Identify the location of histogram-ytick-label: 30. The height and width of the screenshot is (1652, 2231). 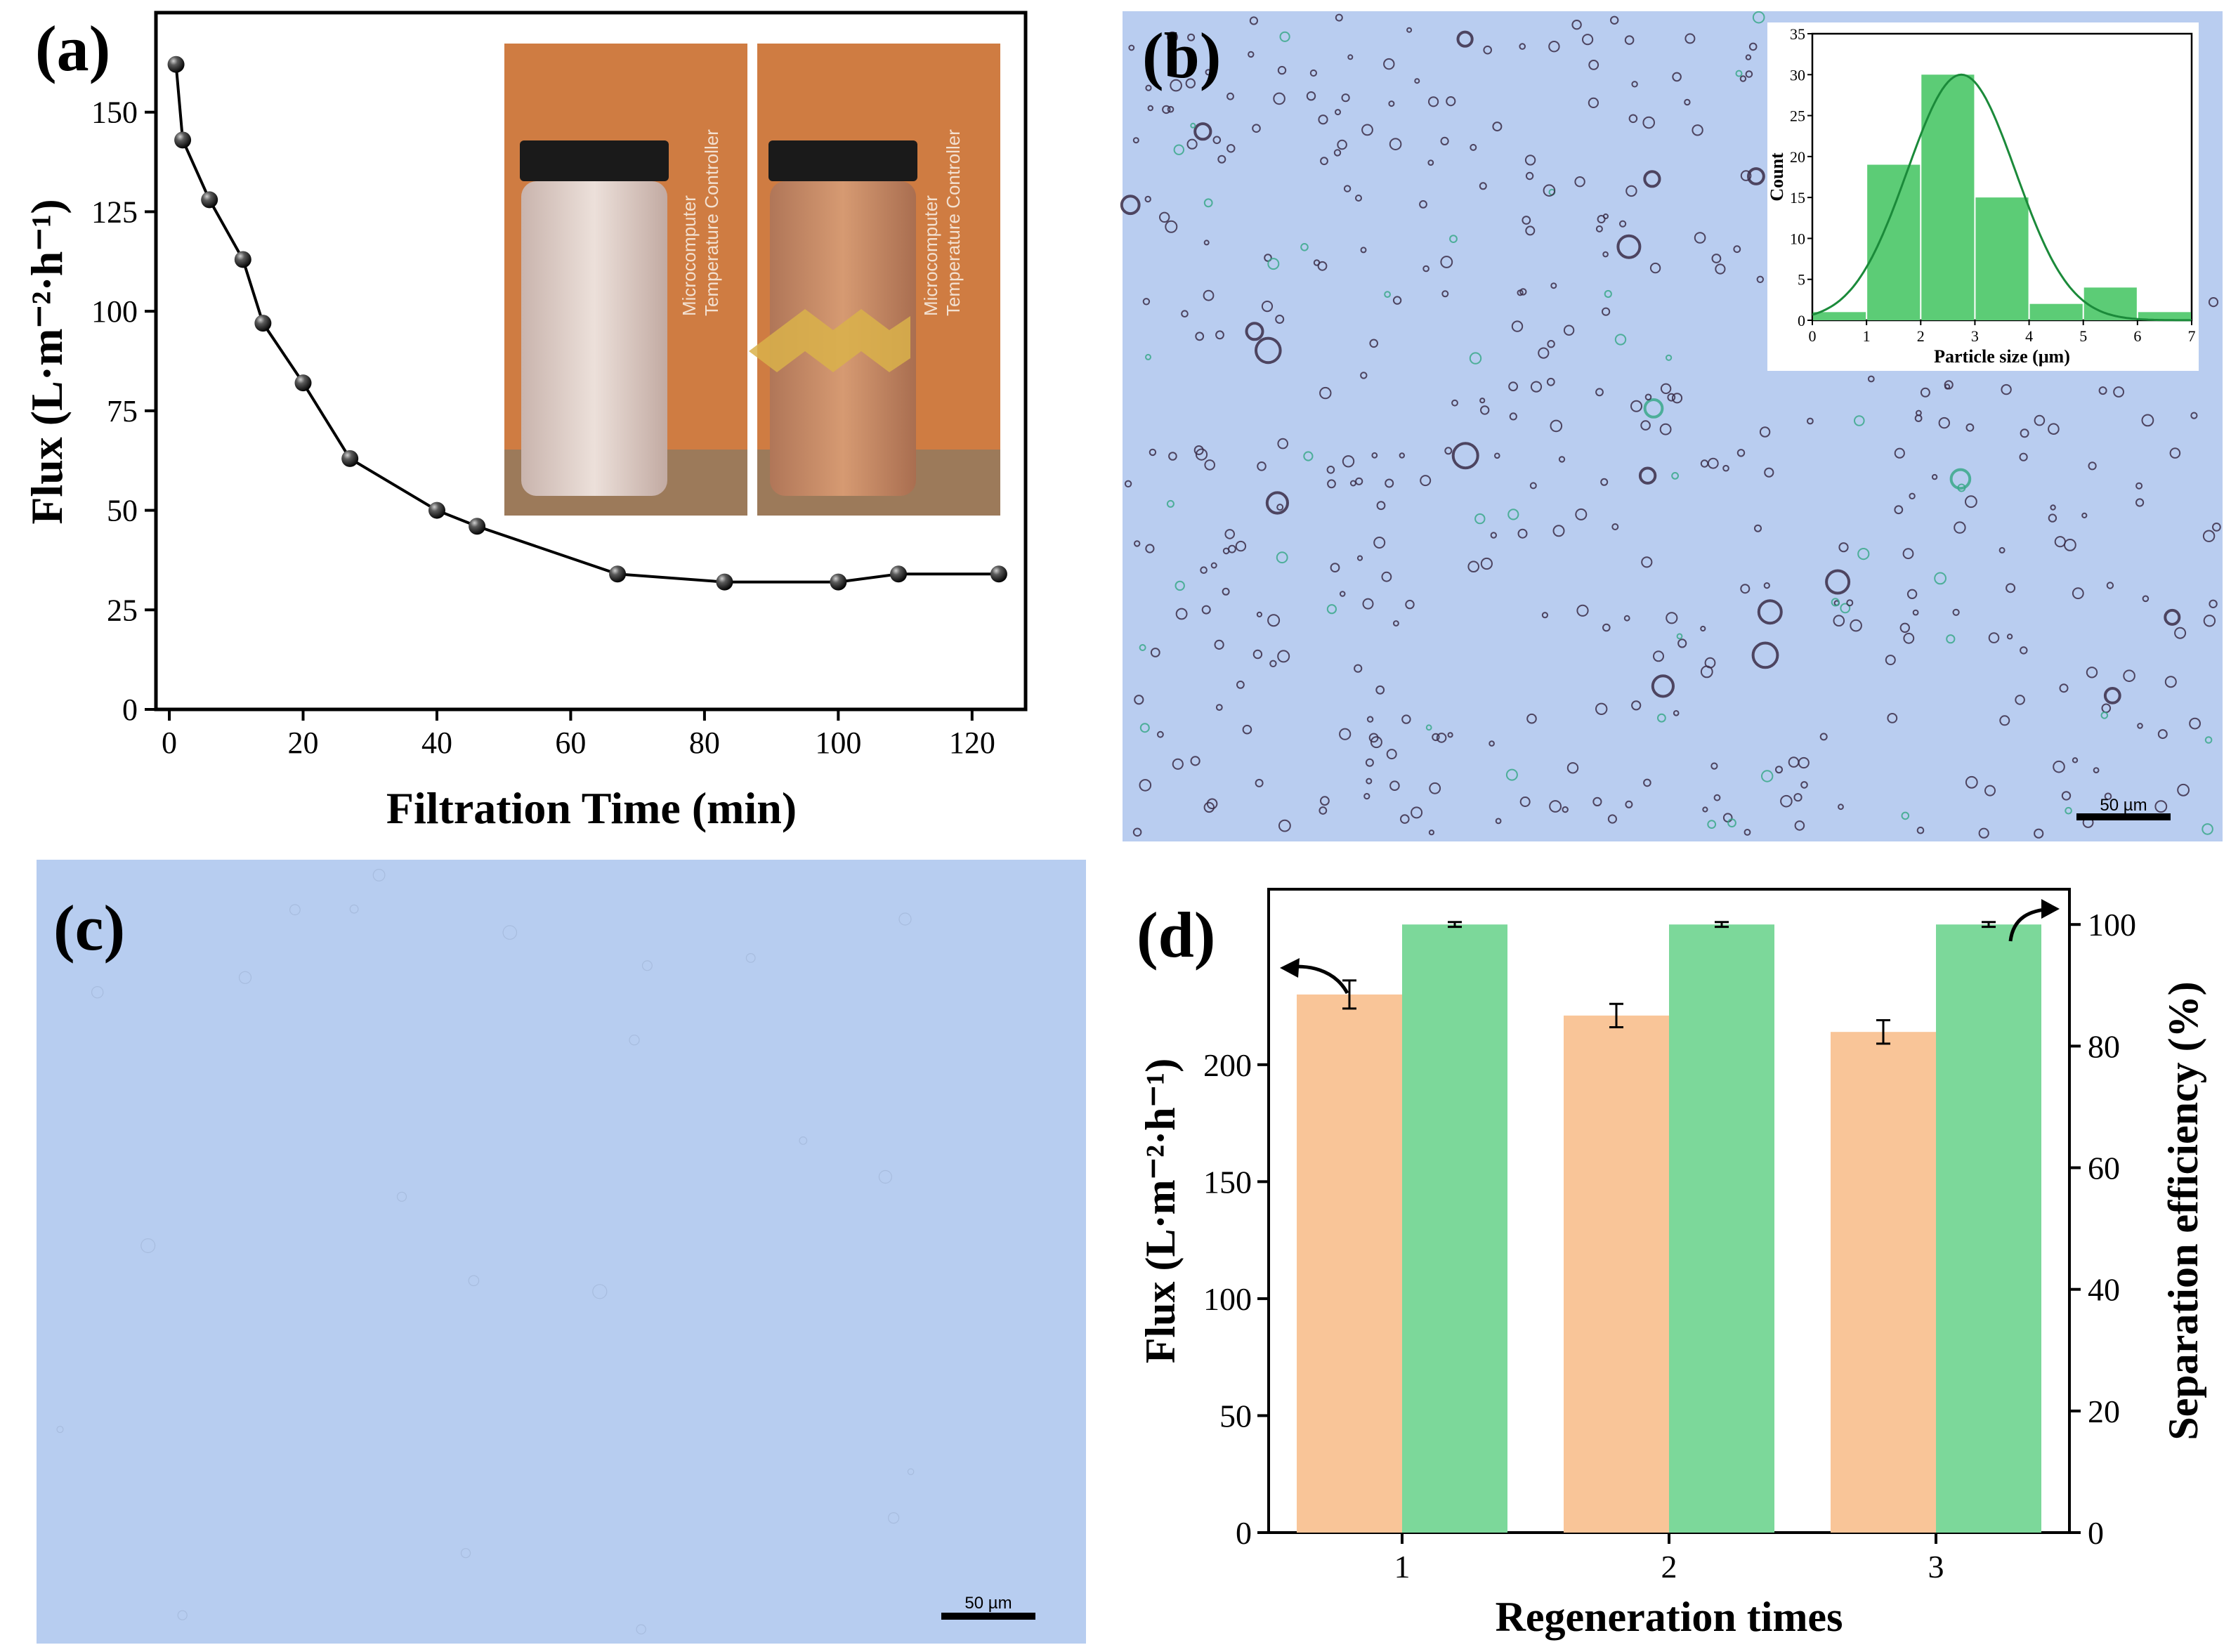
(1797, 75).